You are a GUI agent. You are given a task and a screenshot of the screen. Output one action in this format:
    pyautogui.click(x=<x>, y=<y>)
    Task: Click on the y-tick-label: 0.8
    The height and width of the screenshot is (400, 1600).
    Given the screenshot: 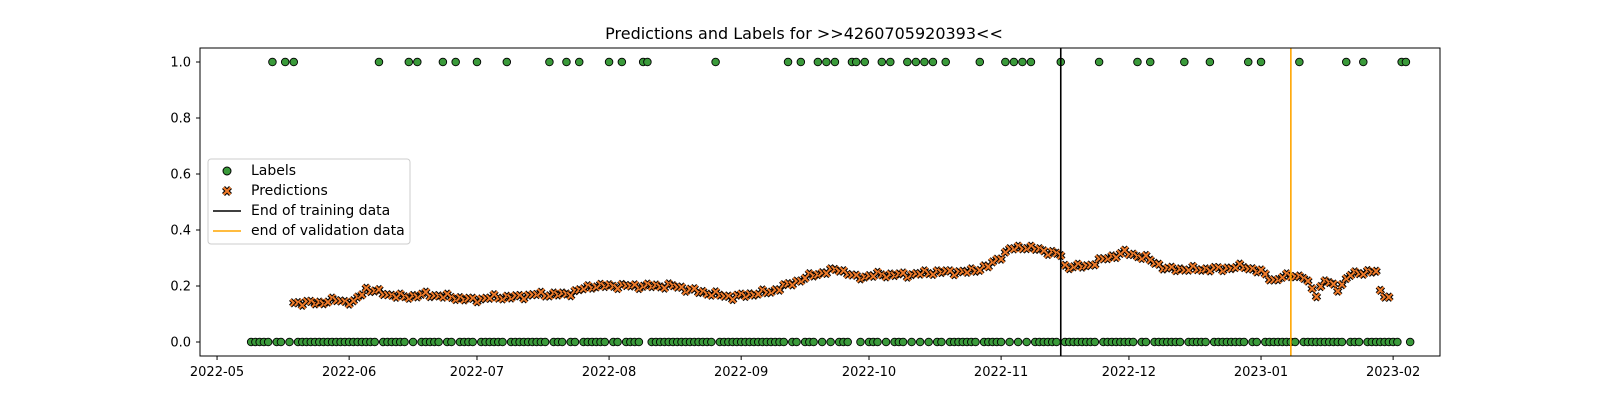 What is the action you would take?
    pyautogui.click(x=180, y=119)
    